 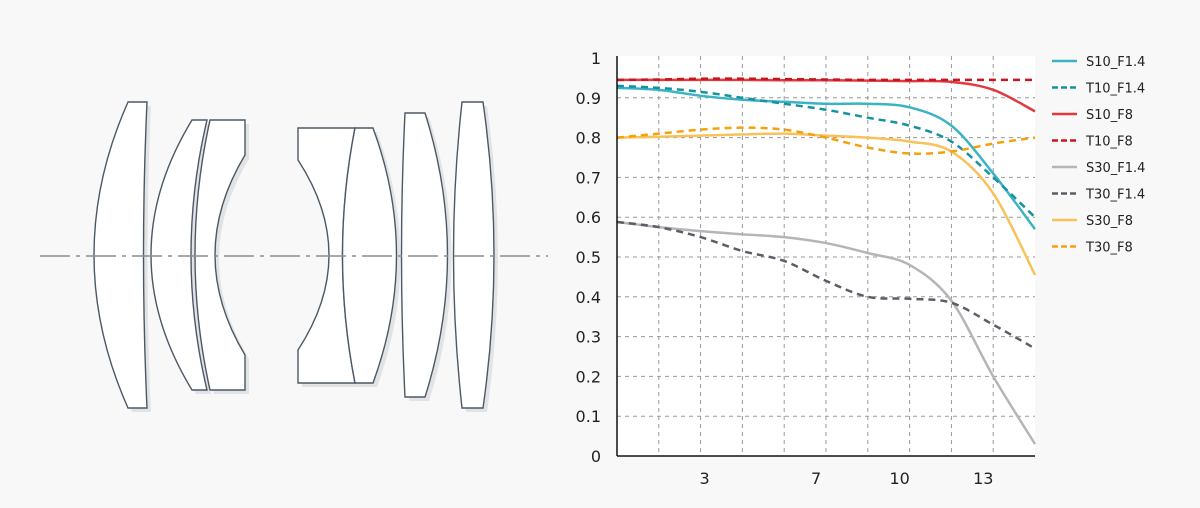 I want to click on y-tick-label: 0.2, so click(x=588, y=376).